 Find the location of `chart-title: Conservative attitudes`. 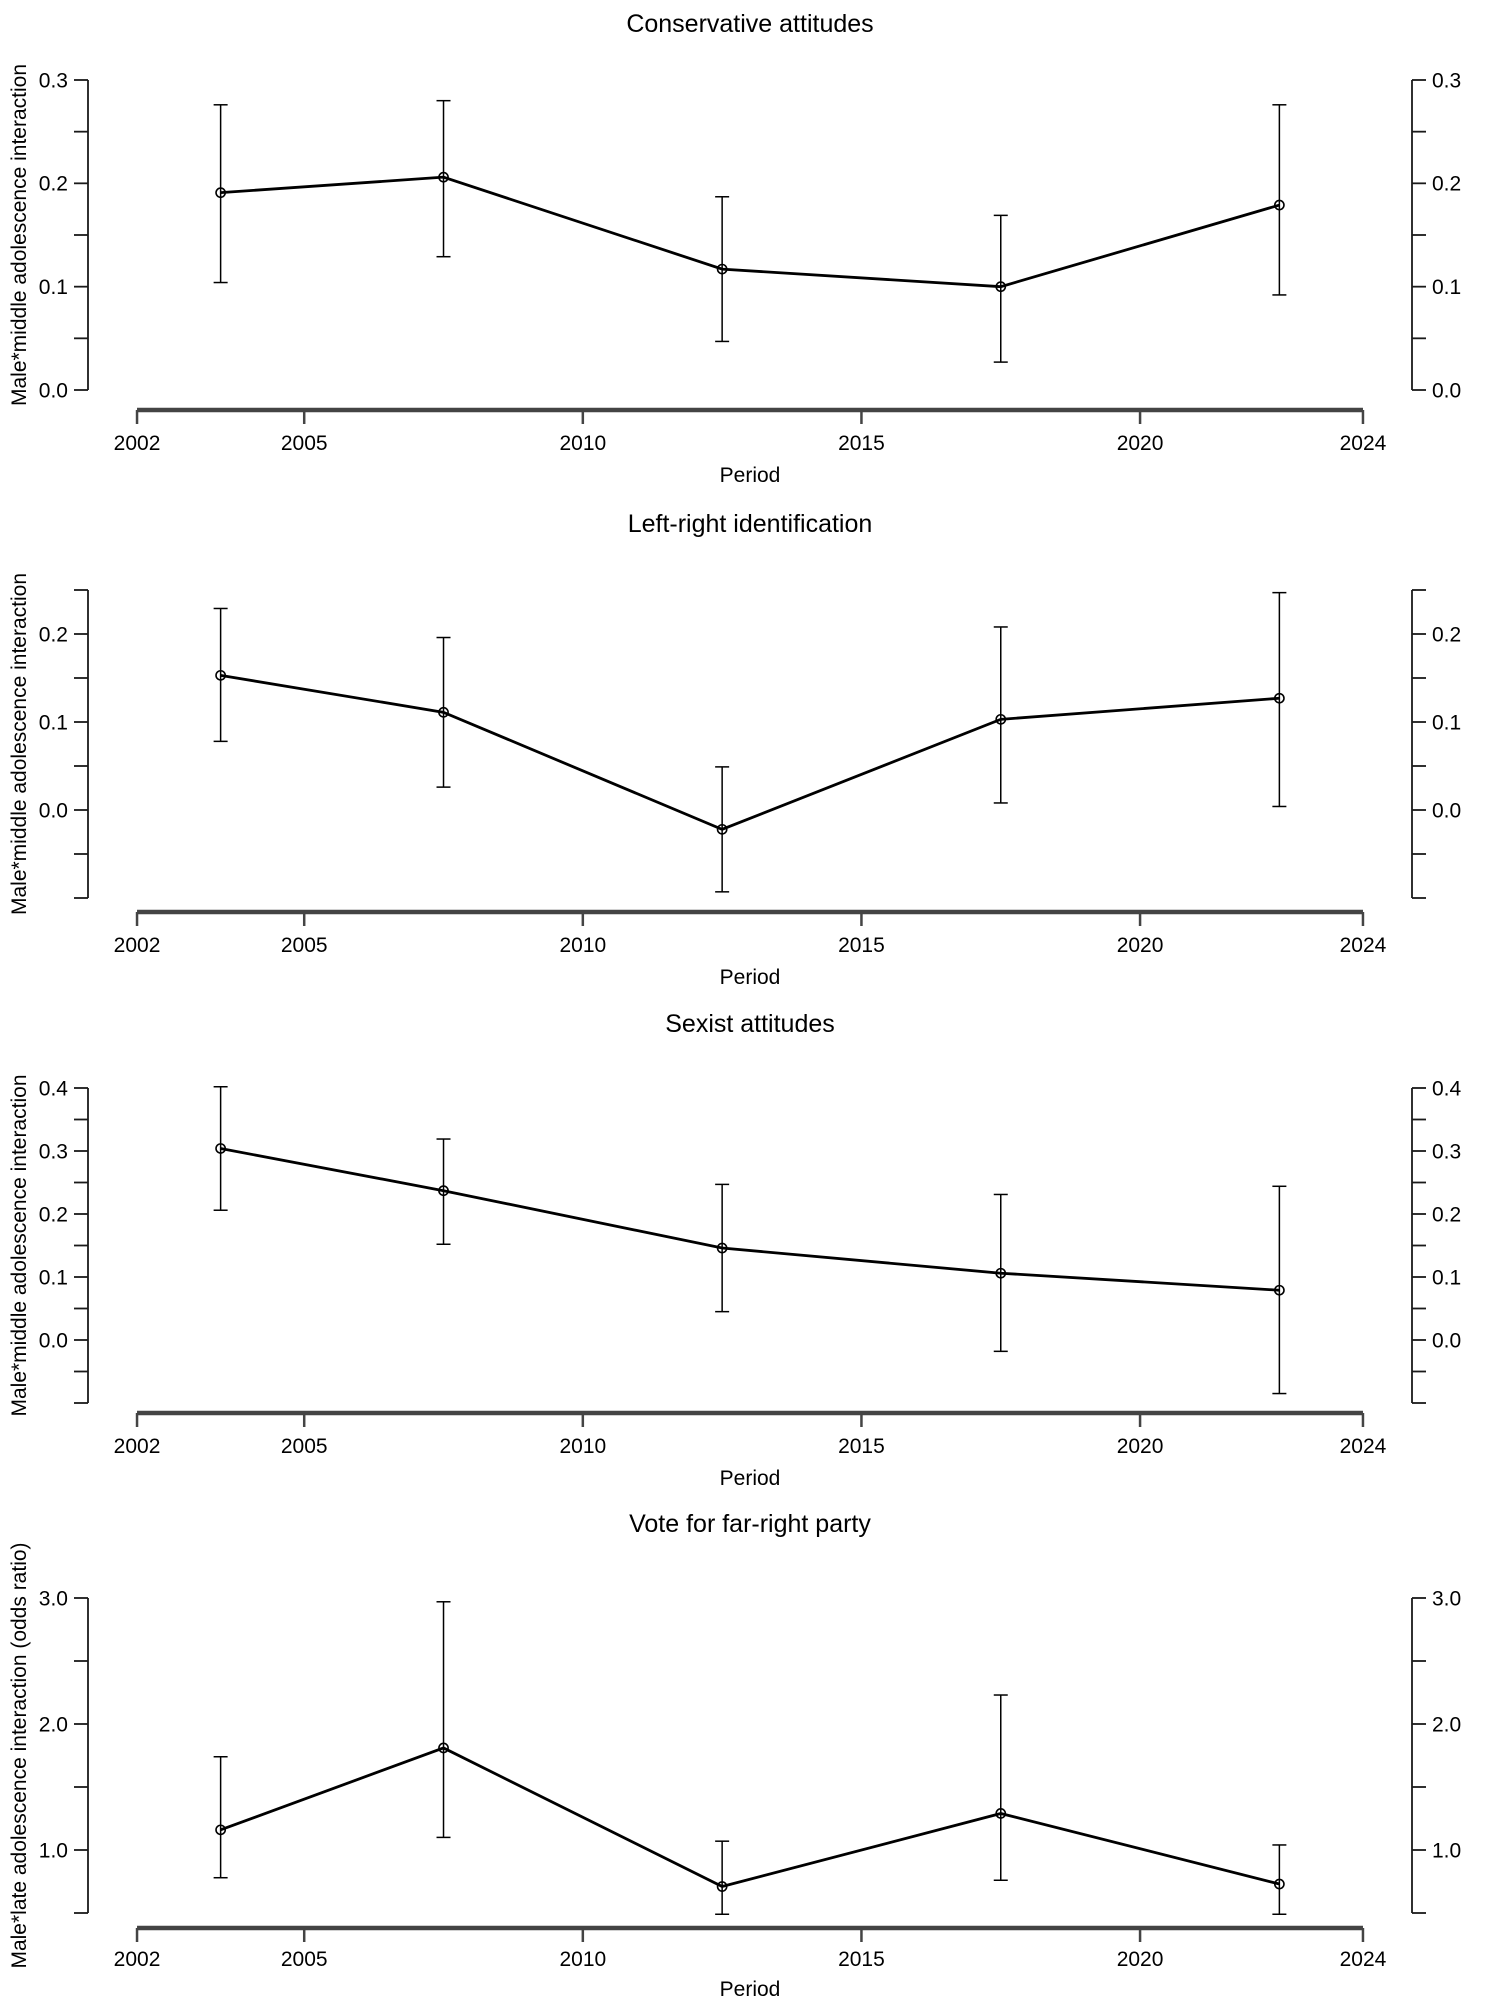

chart-title: Conservative attitudes is located at coordinates (749, 24).